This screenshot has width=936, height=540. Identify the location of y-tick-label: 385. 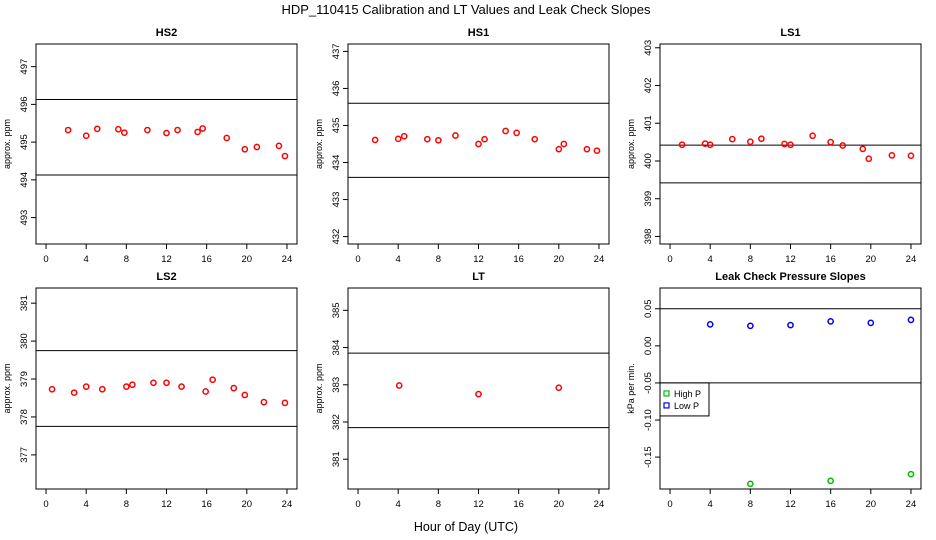
(336, 310).